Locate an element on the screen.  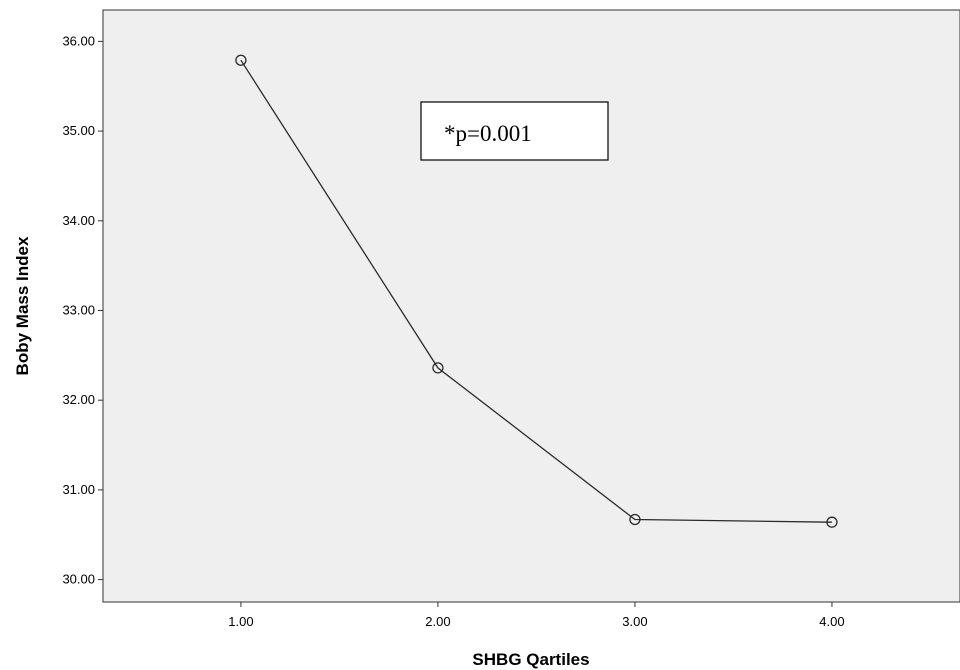
y-tick-label: 30.00 is located at coordinates (78, 579).